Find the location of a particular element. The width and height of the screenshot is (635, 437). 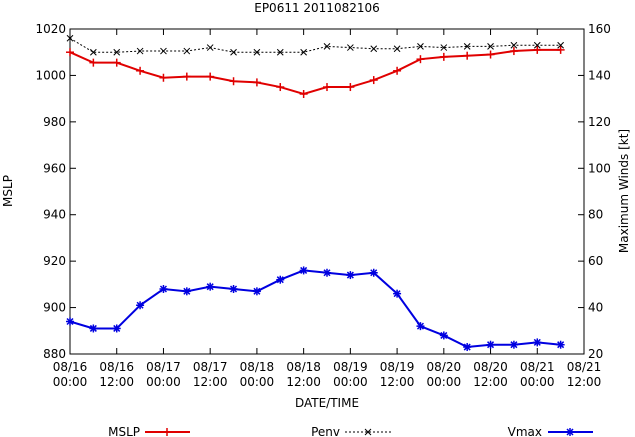

x-tick-label-date: 08/21 is located at coordinates (537, 367).